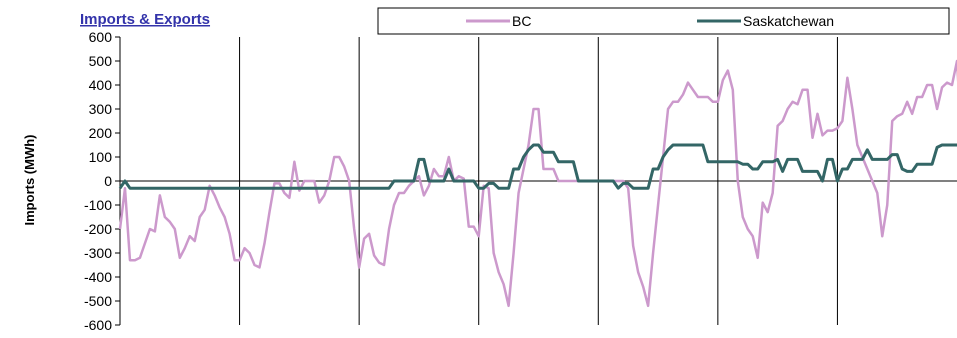 The width and height of the screenshot is (957, 338). What do you see at coordinates (29, 180) in the screenshot?
I see `y-axis-label: Imports (MWh)` at bounding box center [29, 180].